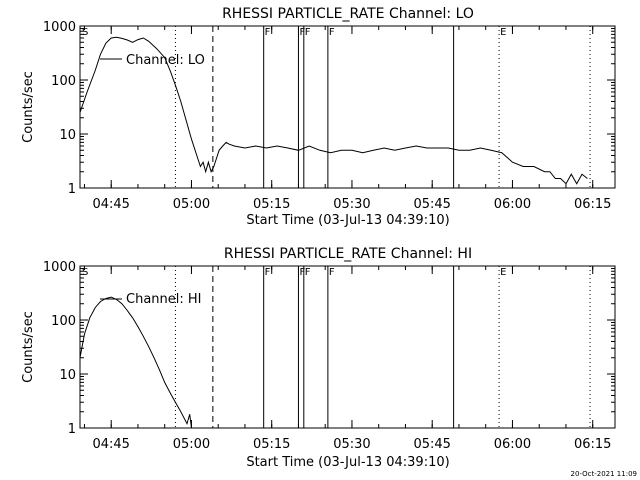 This screenshot has height=480, width=640. I want to click on legend-label-hi: Channel: HI, so click(164, 299).